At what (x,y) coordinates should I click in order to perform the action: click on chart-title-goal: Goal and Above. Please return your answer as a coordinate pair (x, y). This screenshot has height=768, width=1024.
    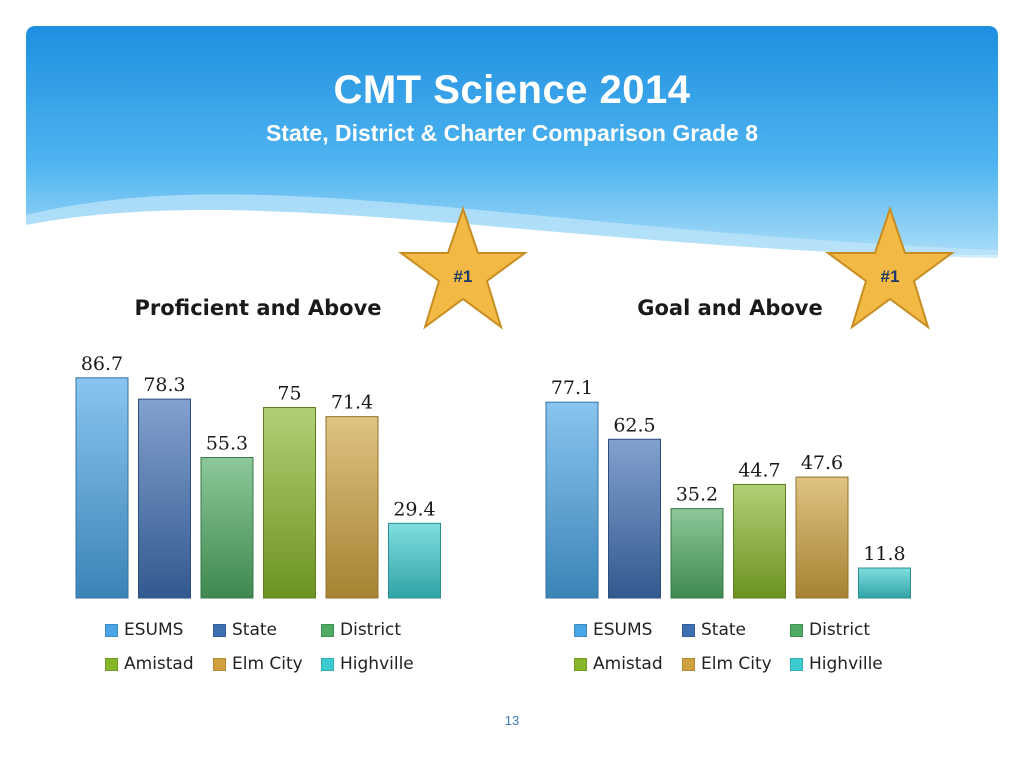
    Looking at the image, I should click on (730, 308).